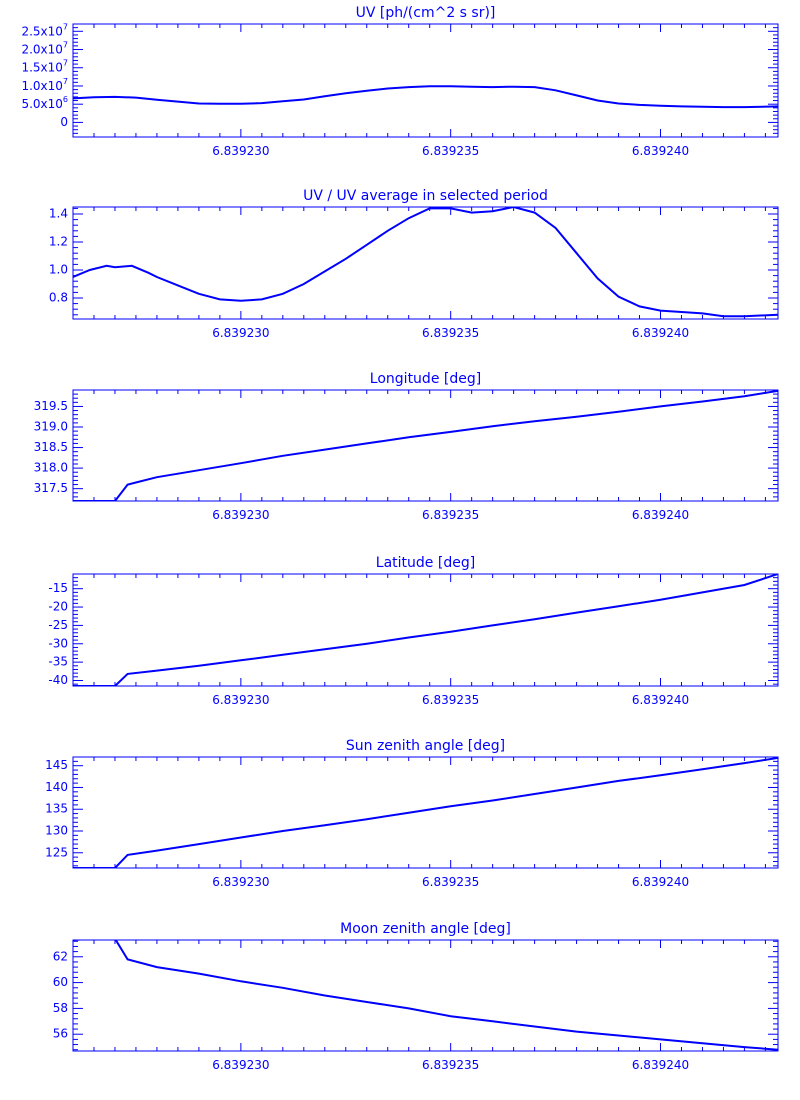 The width and height of the screenshot is (800, 1100). What do you see at coordinates (51, 406) in the screenshot?
I see `y-tick-label: 319.5` at bounding box center [51, 406].